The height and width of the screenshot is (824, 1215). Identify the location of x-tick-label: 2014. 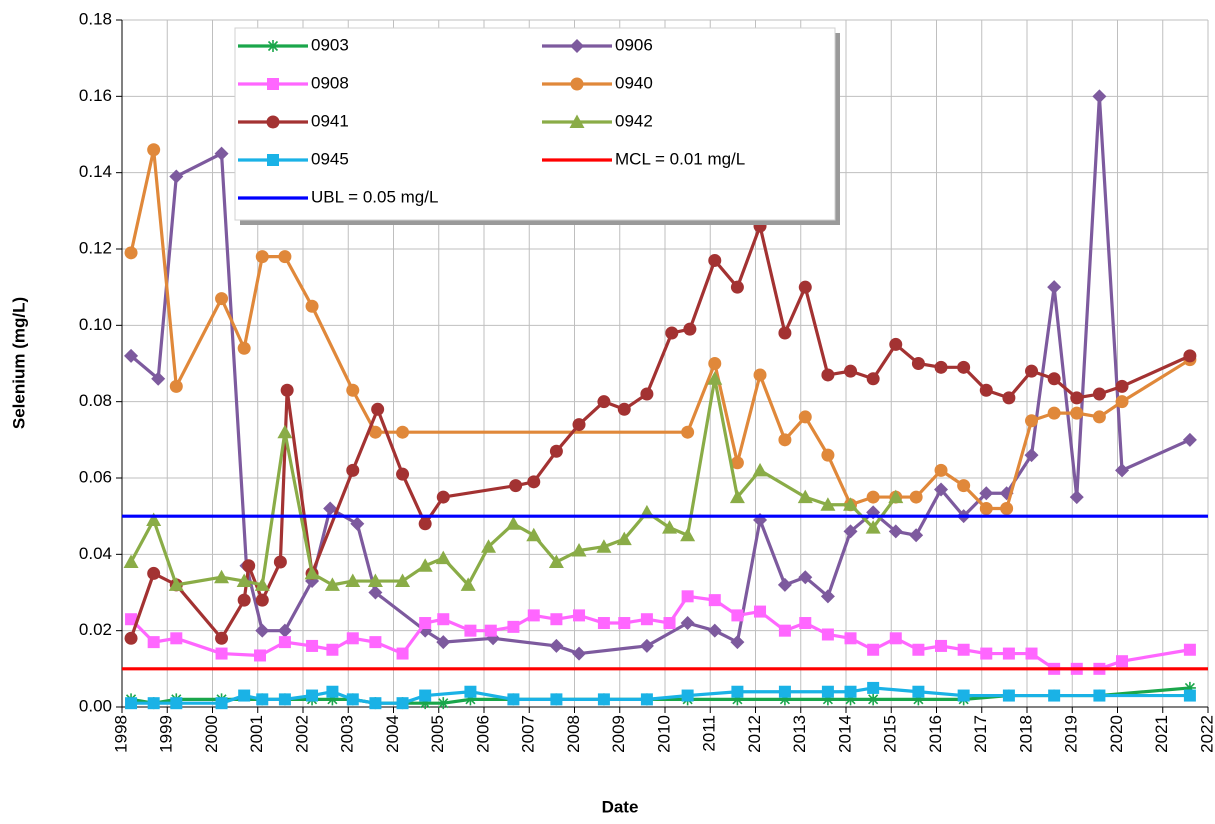
(844, 734).